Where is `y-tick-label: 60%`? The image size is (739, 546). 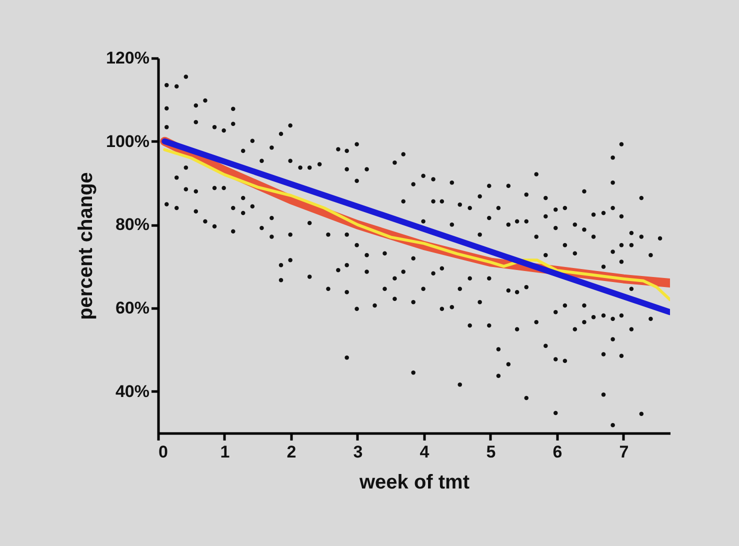
y-tick-label: 60% is located at coordinates (132, 308).